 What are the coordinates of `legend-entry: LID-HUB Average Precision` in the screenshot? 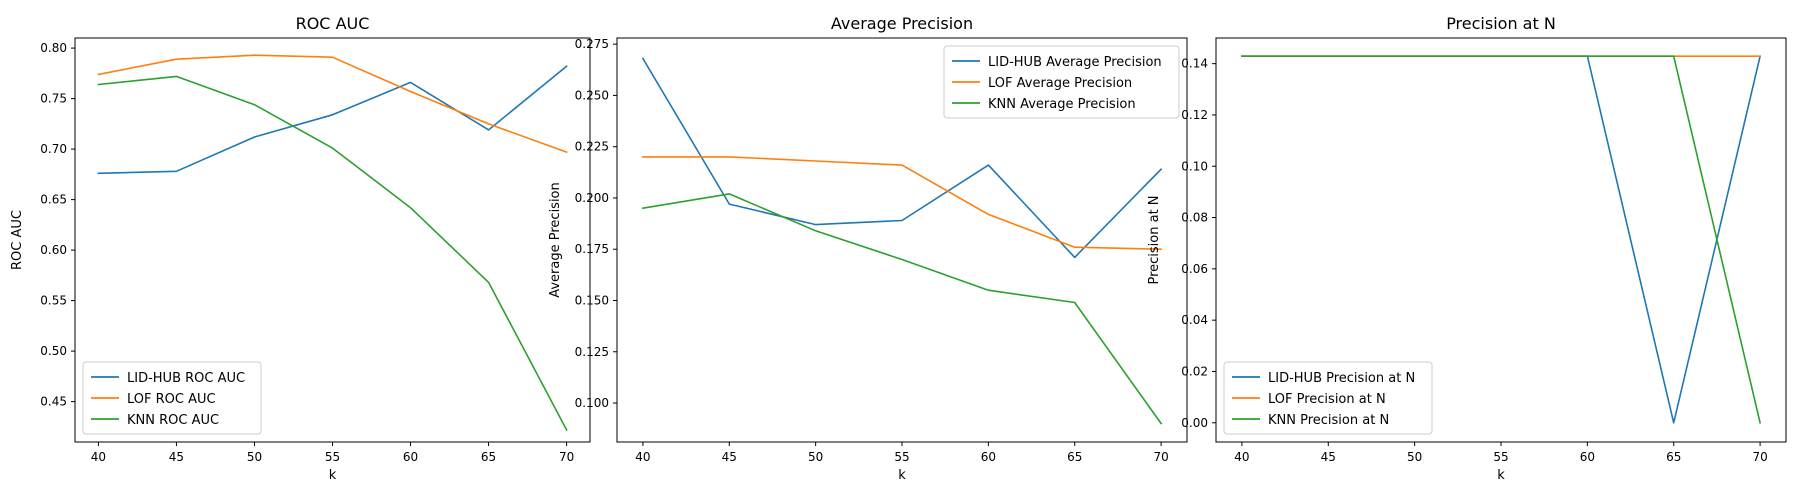 It's located at (1075, 62).